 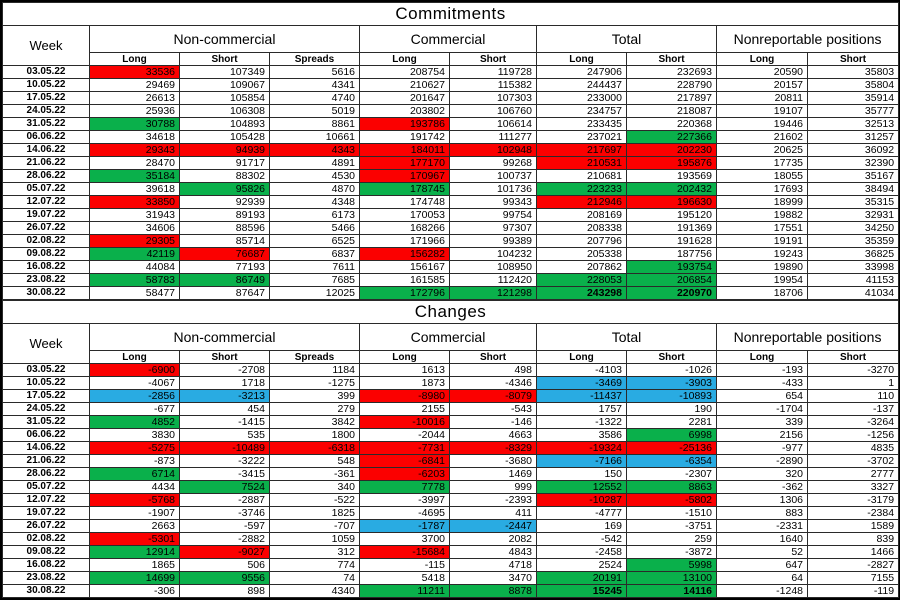 What do you see at coordinates (581, 176) in the screenshot?
I see `value-cell: 210681` at bounding box center [581, 176].